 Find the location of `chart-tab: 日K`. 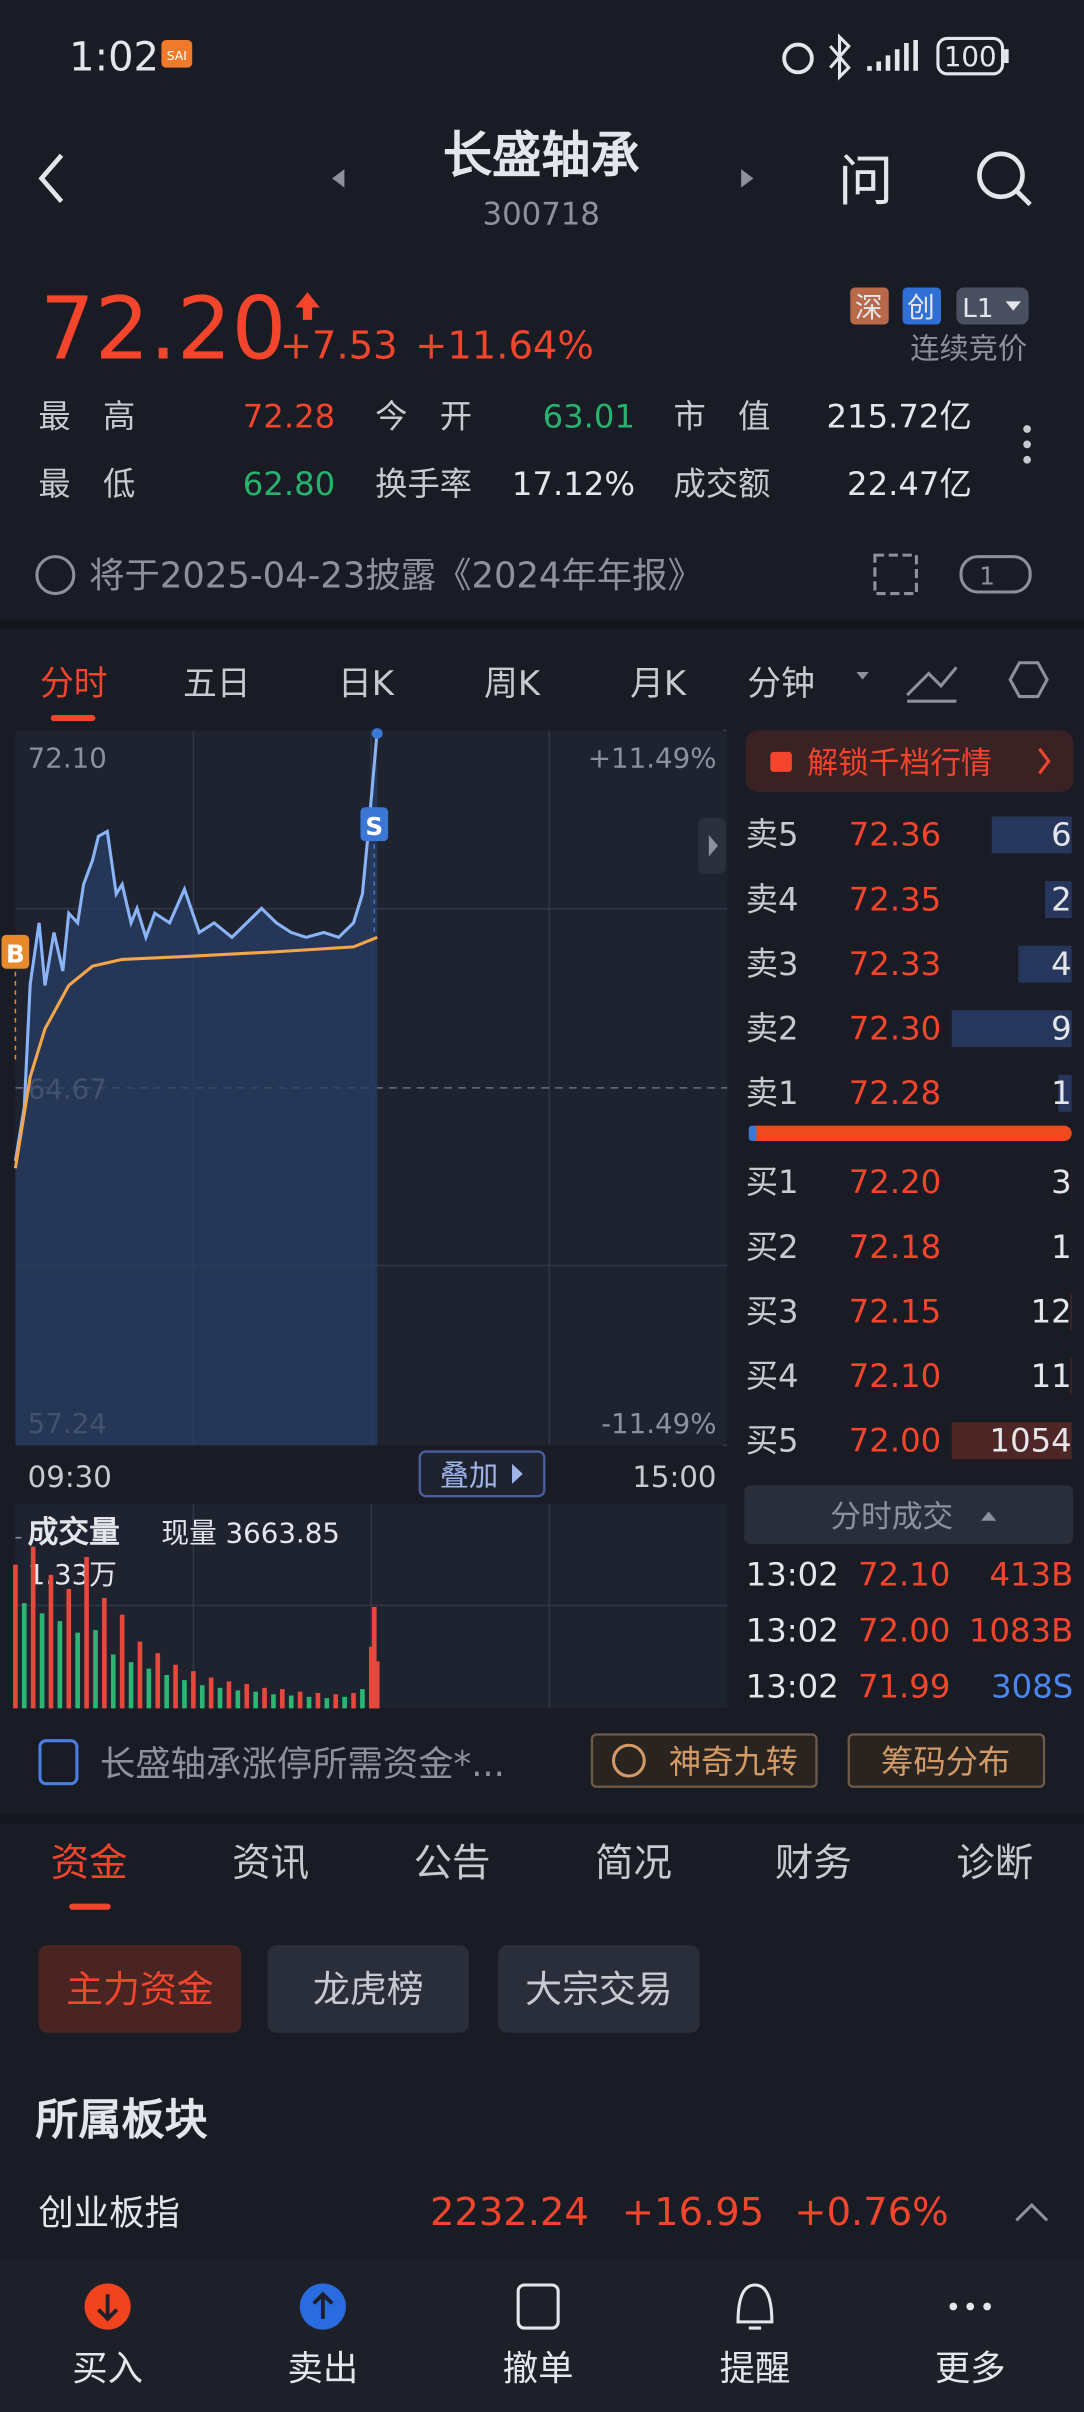

chart-tab: 日K is located at coordinates (366, 683).